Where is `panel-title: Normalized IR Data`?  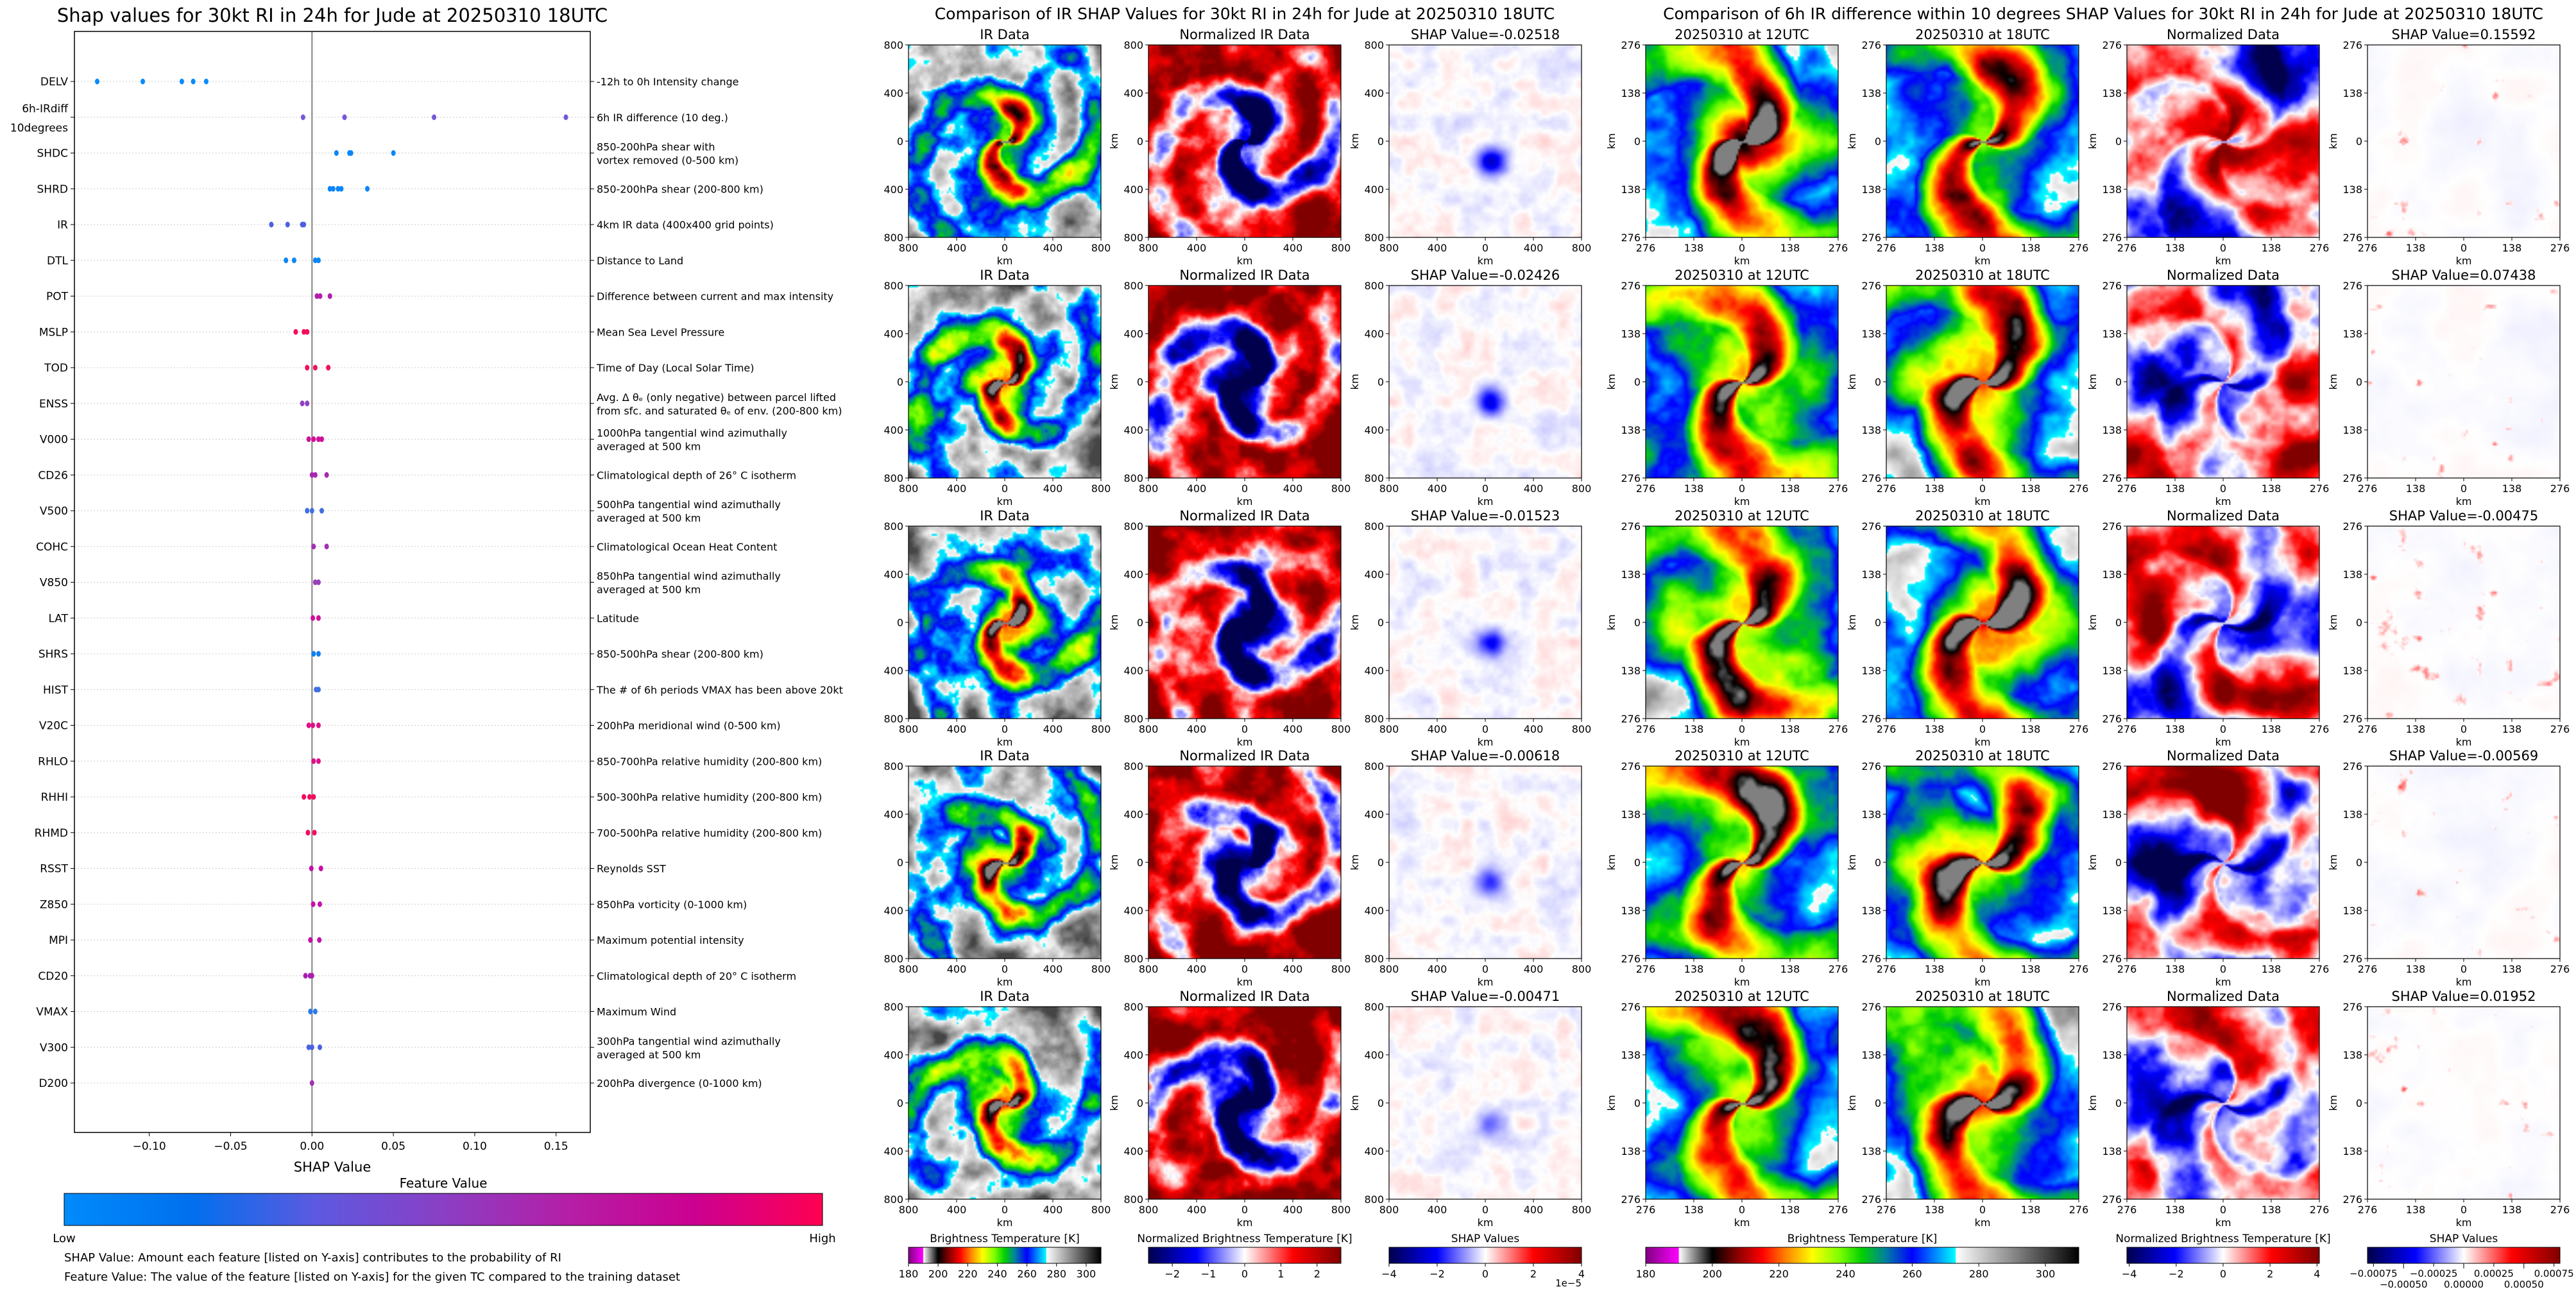 panel-title: Normalized IR Data is located at coordinates (1244, 34).